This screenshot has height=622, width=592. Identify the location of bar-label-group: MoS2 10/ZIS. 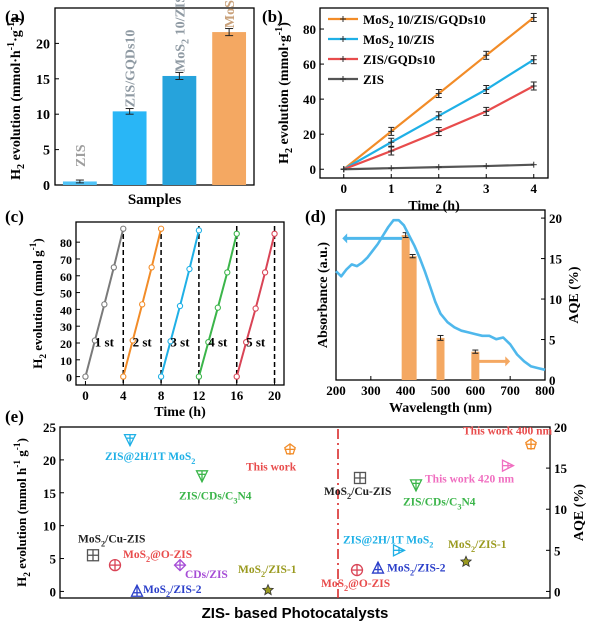
(182, 36).